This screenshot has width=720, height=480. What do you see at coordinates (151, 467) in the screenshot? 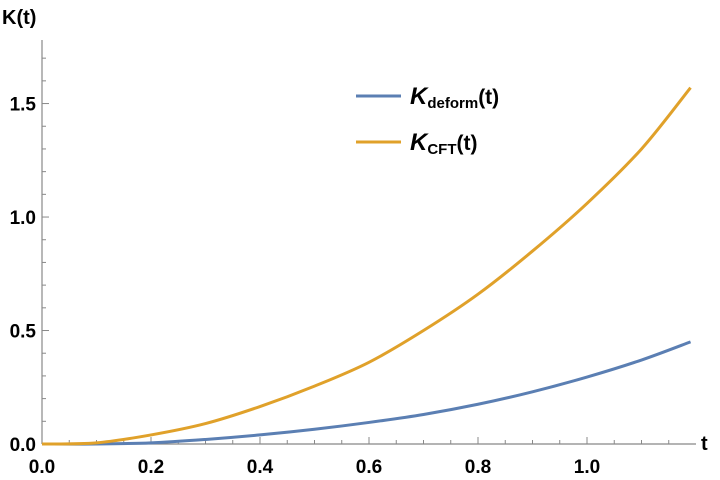
I see `x-tick-label: 0.2` at bounding box center [151, 467].